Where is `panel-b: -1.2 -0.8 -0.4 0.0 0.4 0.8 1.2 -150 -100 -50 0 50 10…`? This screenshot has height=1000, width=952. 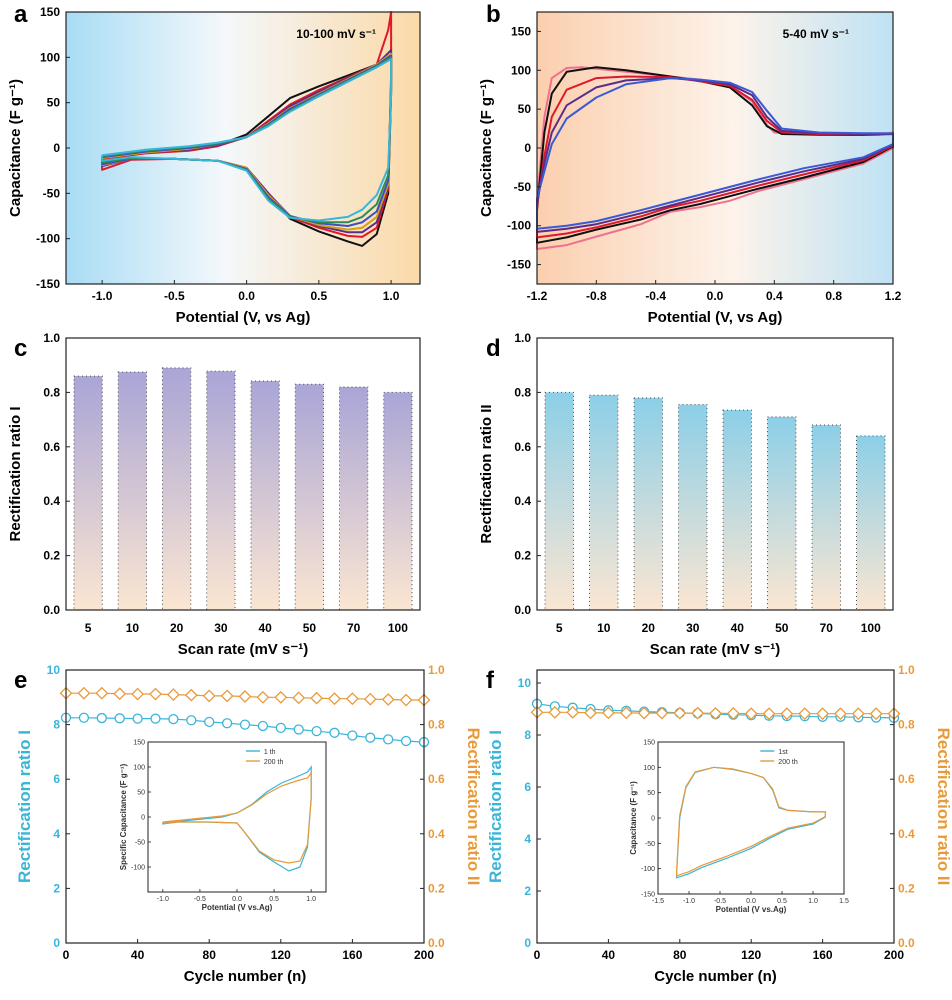
panel-b: -1.2 -0.8 -0.4 0.0 0.4 0.8 1.2 -150 -100 -50 0 50 10… is located at coordinates (690, 163).